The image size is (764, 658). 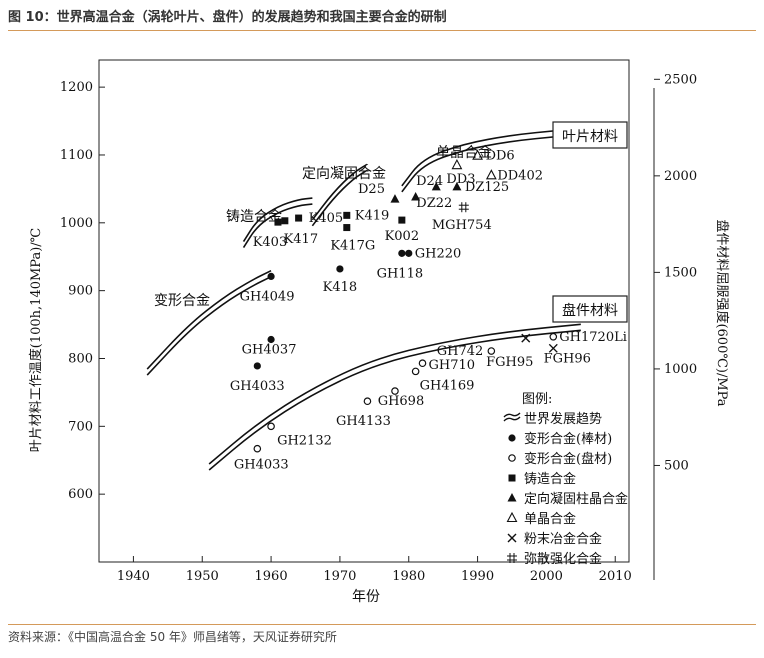 What do you see at coordinates (722, 312) in the screenshot?
I see `y-right-axis-title: 盘件材料屈服强度(600℃)/MPa` at bounding box center [722, 312].